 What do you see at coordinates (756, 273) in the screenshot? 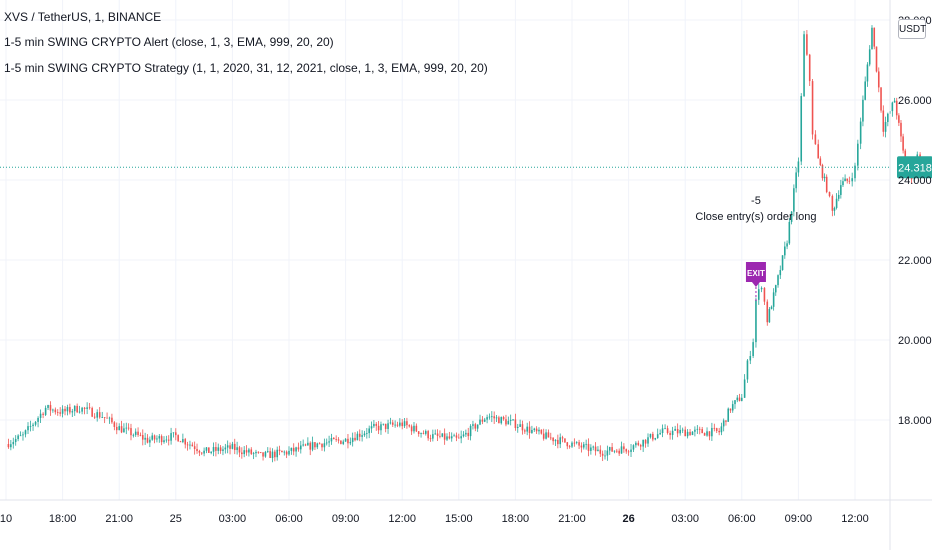
I see `exit-marker-label: EXIT` at bounding box center [756, 273].